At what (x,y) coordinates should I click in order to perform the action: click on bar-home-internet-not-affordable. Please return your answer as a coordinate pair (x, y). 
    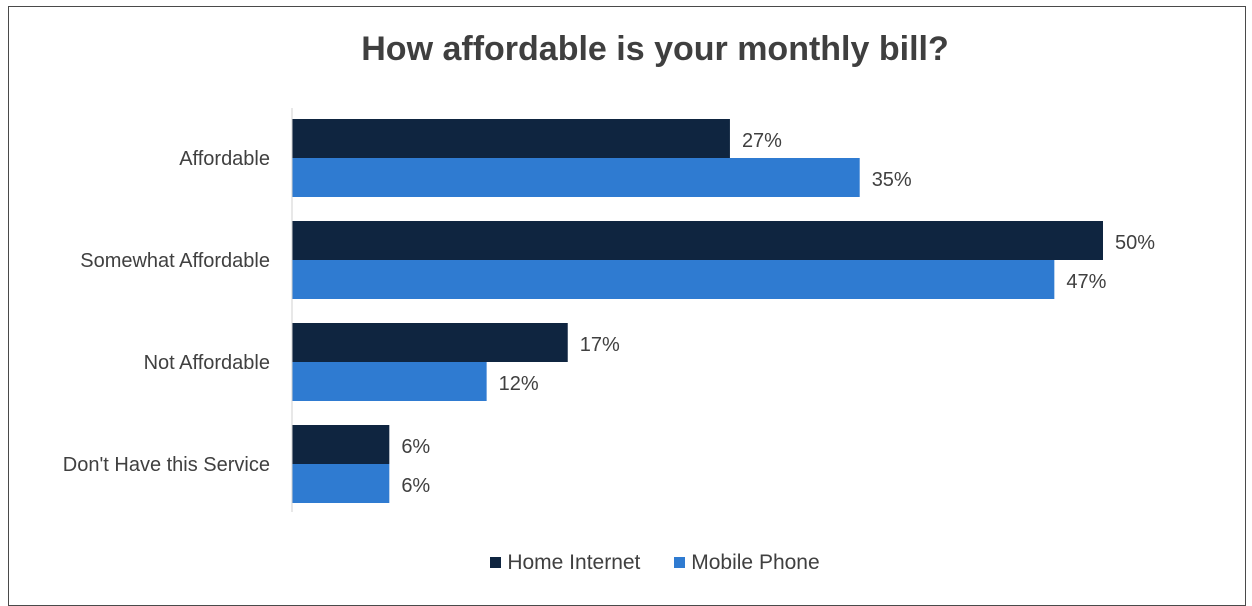
    Looking at the image, I should click on (430, 342).